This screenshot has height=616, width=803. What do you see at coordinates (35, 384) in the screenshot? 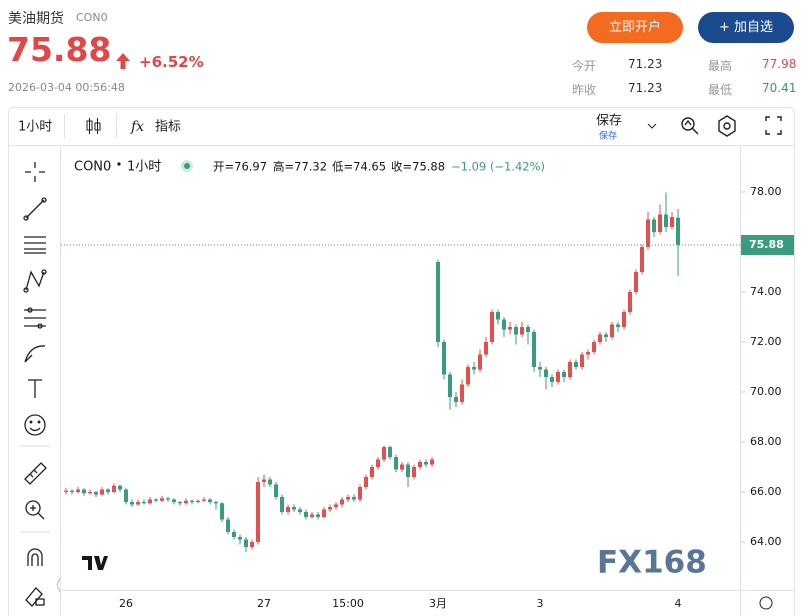
I see `drawing-tools` at bounding box center [35, 384].